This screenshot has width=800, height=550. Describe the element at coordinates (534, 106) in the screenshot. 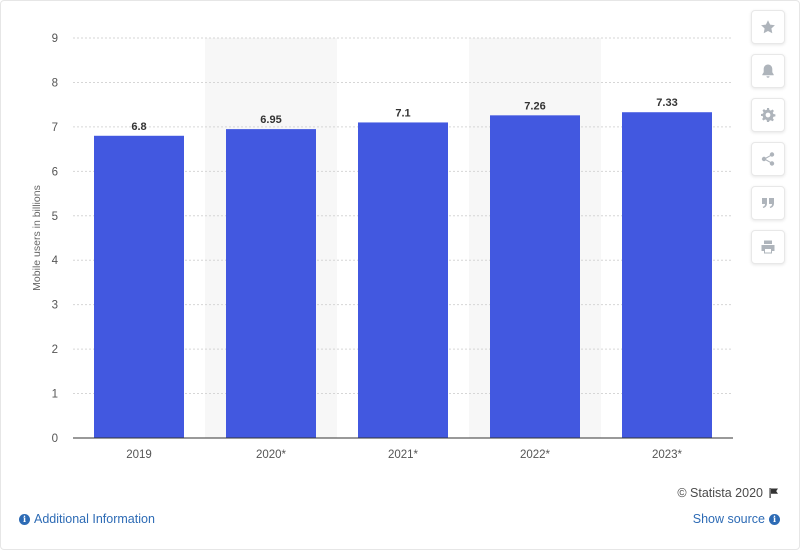

I see `bar-value-label: 7.26` at that location.